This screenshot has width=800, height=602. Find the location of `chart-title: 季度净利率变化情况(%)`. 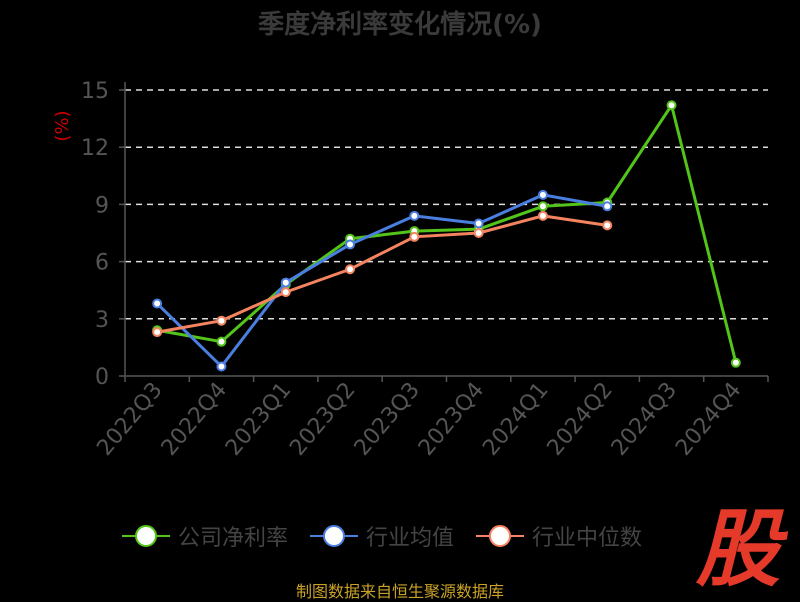

chart-title: 季度净利率变化情况(%) is located at coordinates (400, 25).